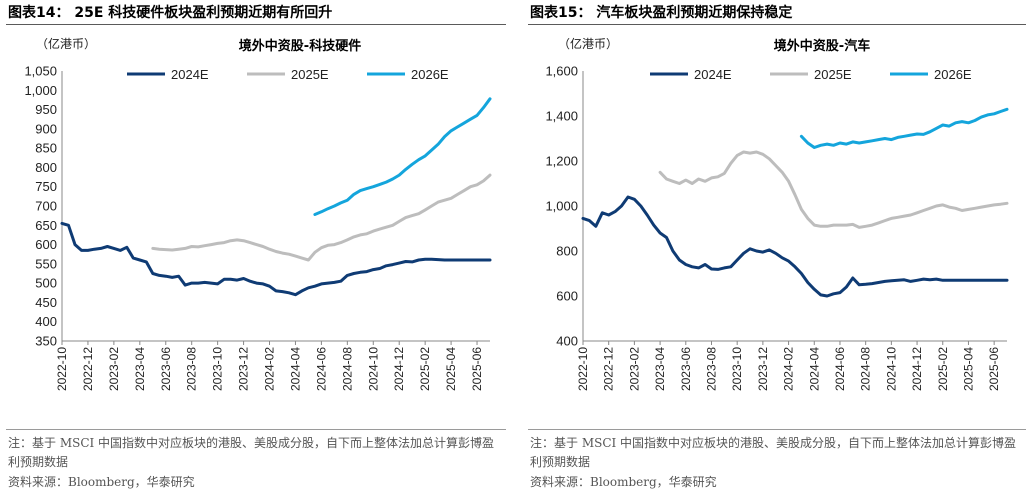 This screenshot has width=1030, height=496. Describe the element at coordinates (46, 186) in the screenshot. I see `y-tick-label: 750` at that location.